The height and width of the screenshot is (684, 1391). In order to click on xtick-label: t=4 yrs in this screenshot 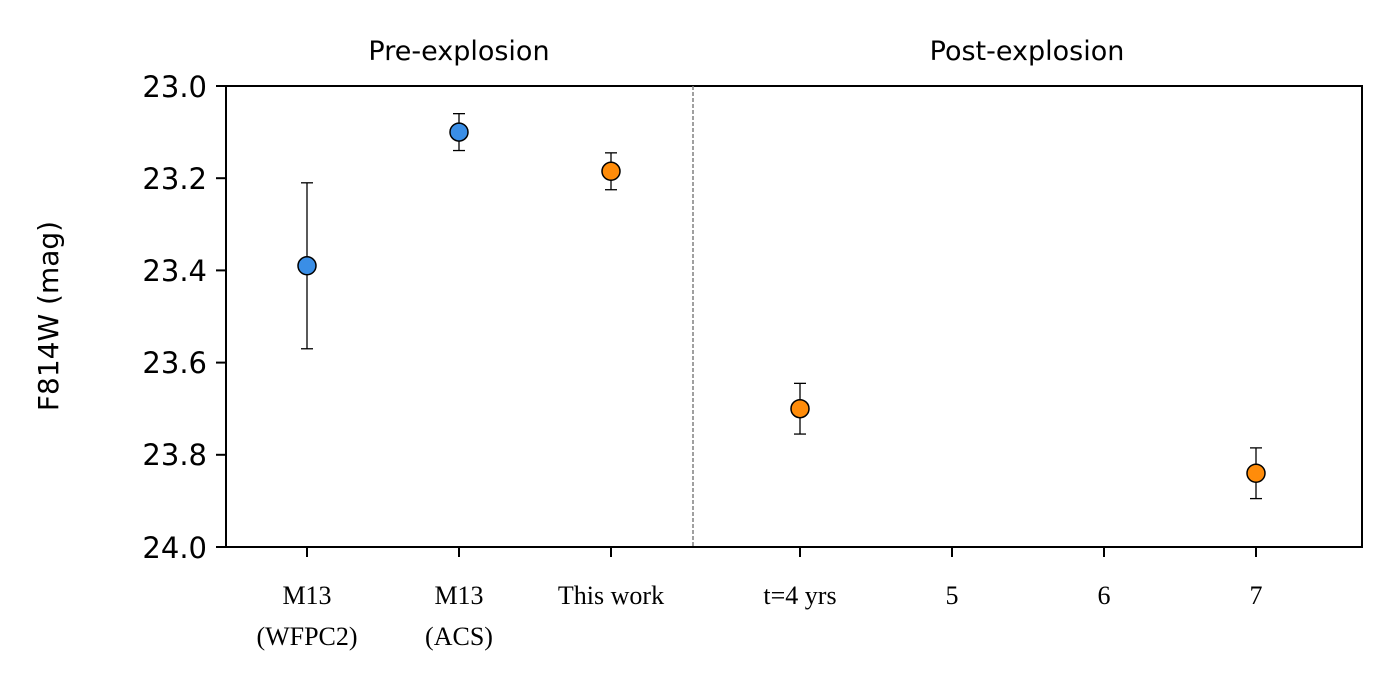, I will do `click(799, 595)`.